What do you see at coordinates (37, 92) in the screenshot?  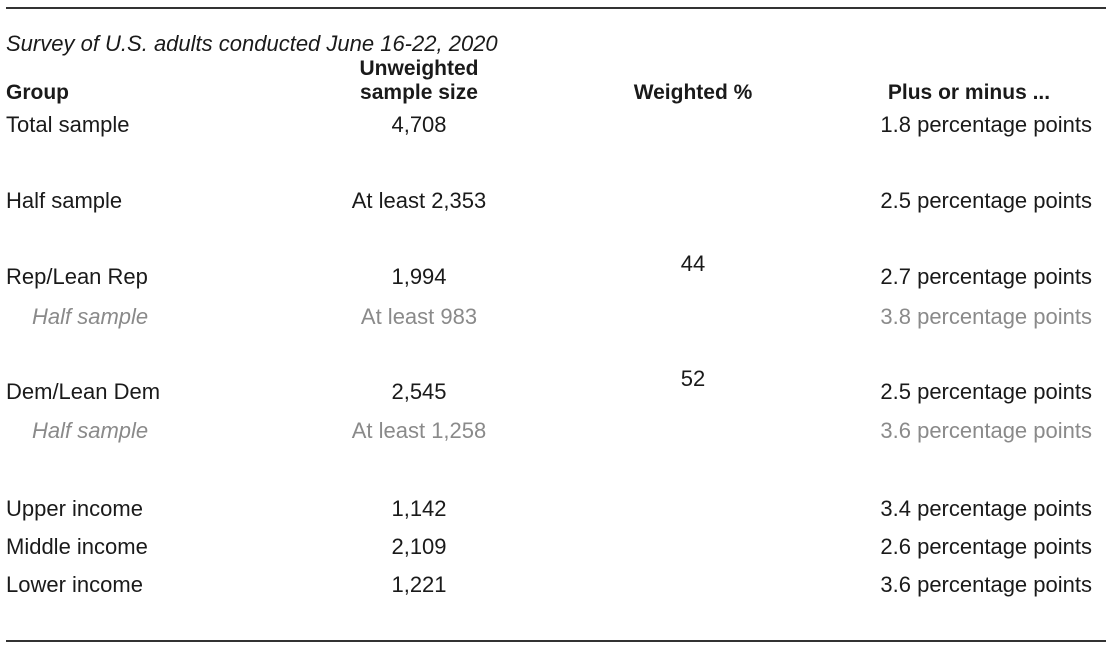 I see `header-group: Group` at bounding box center [37, 92].